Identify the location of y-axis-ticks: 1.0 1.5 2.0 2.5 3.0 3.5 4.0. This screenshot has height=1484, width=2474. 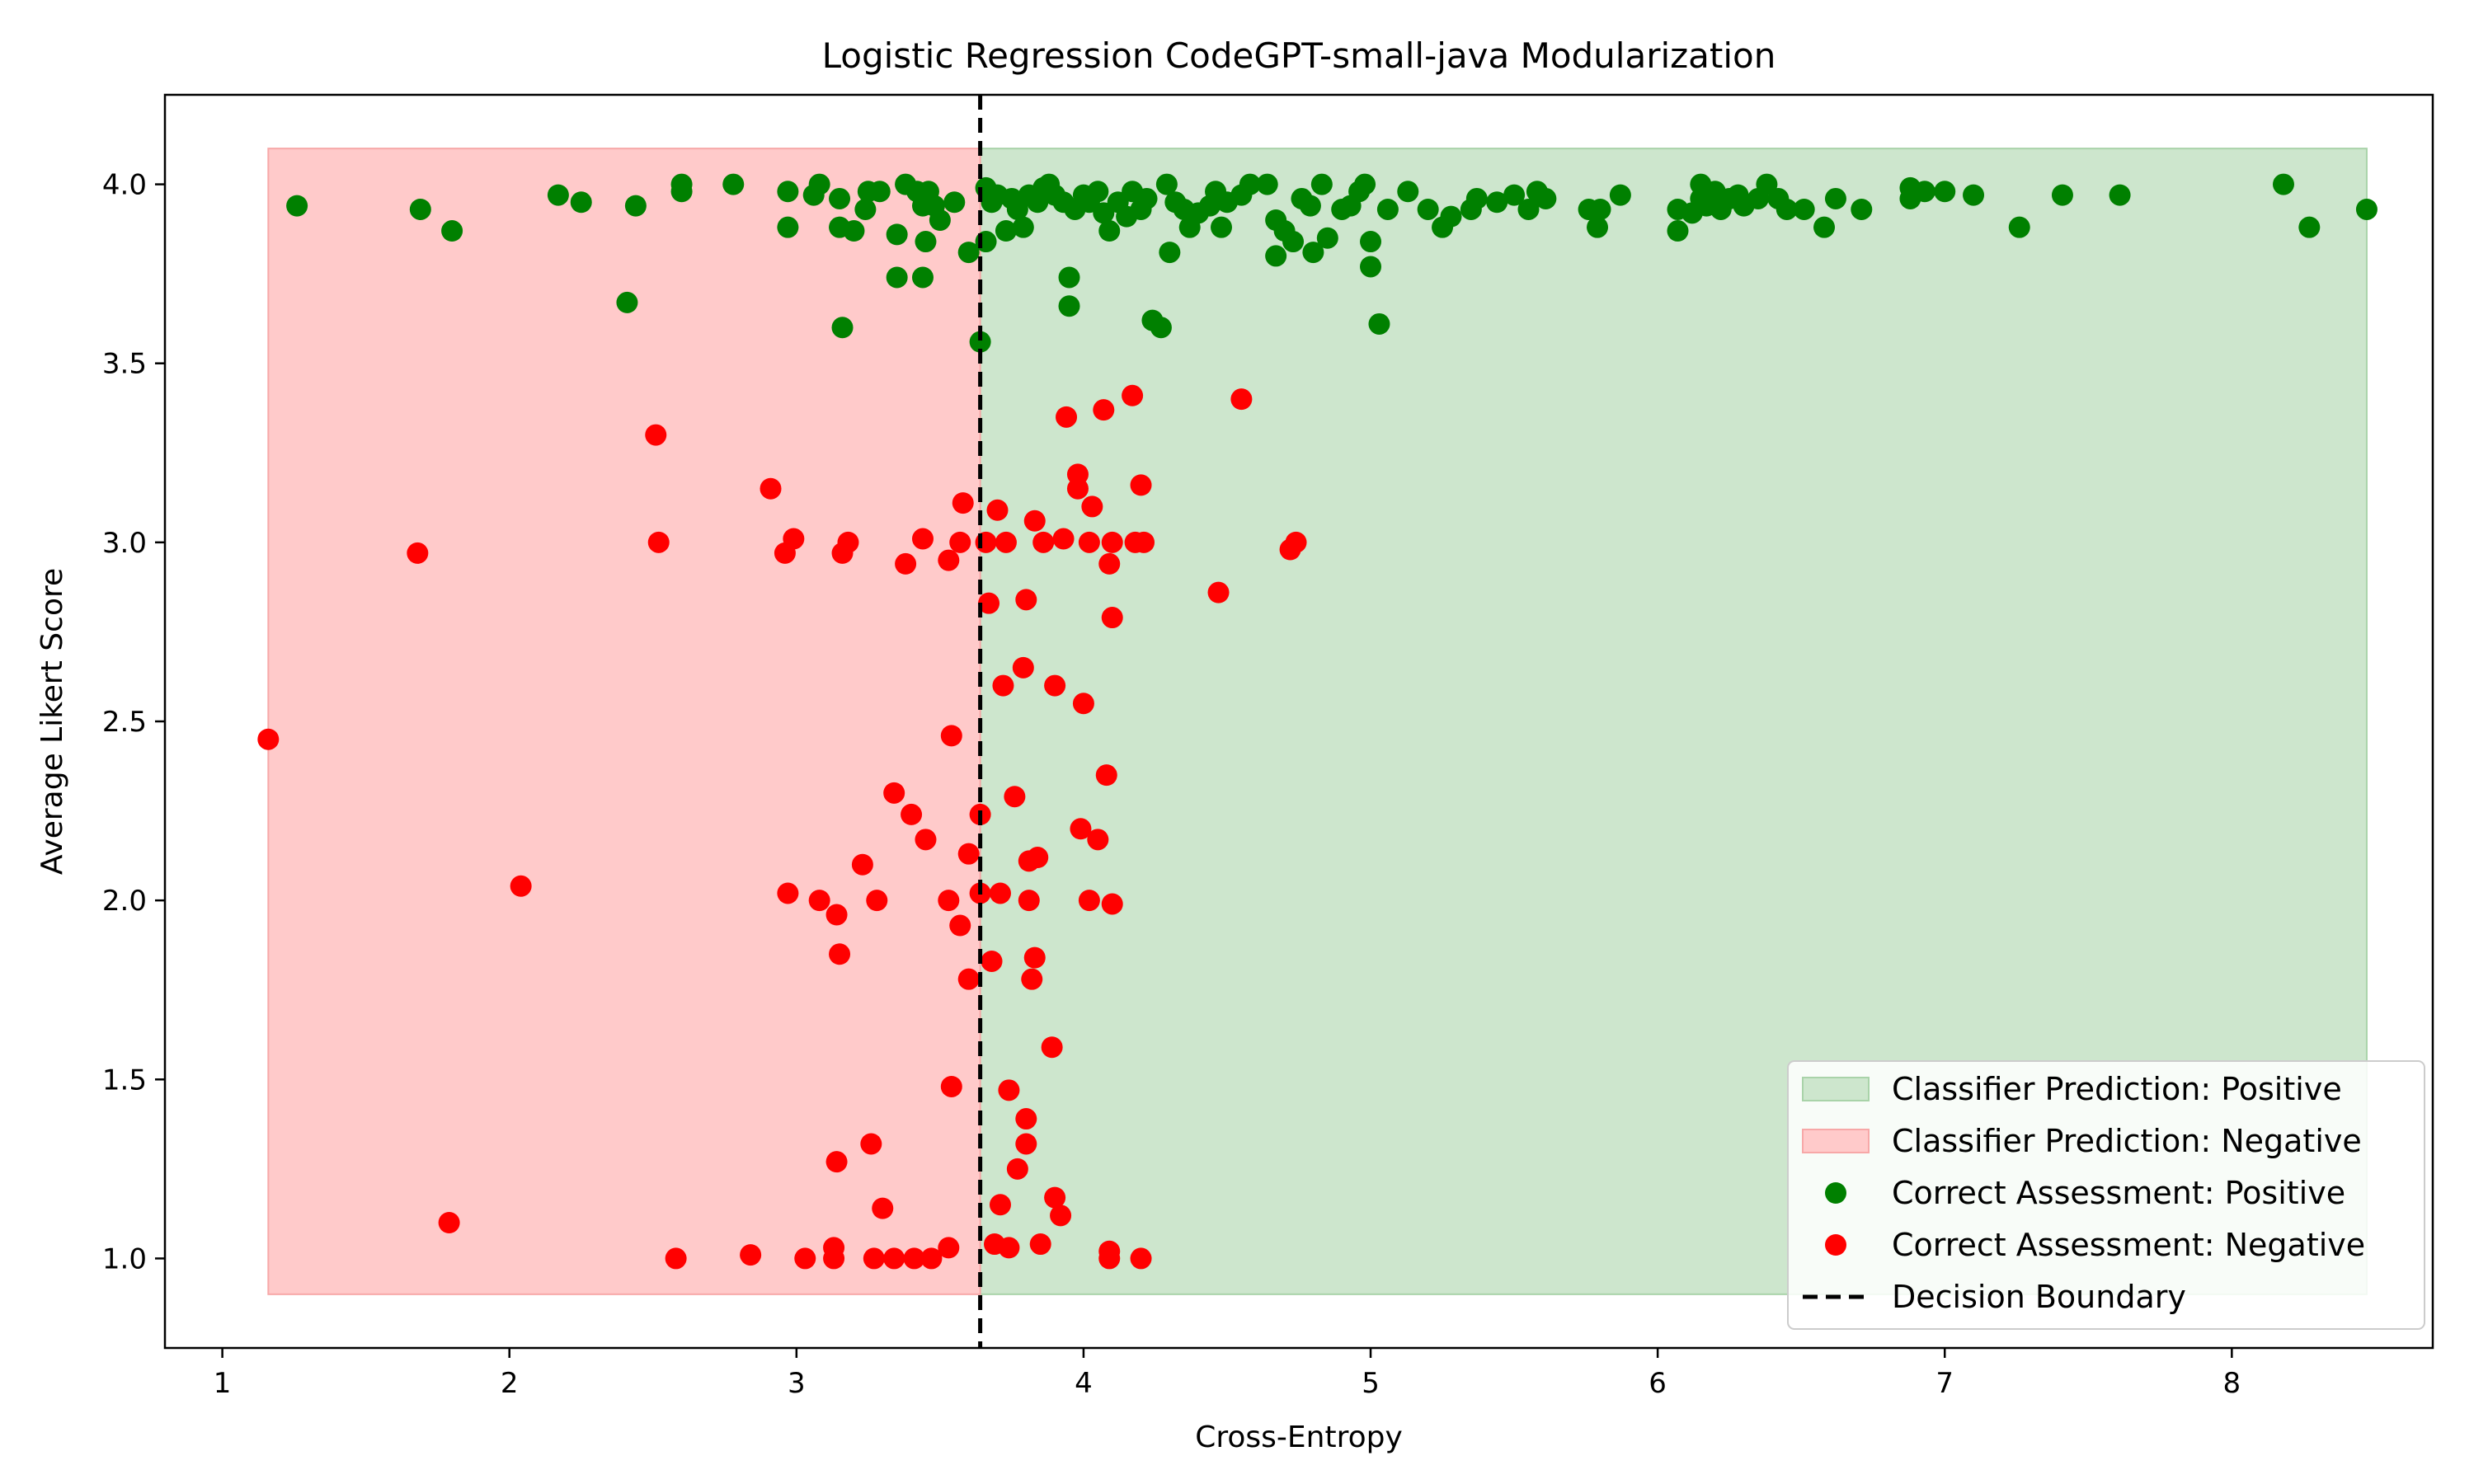
(133, 722).